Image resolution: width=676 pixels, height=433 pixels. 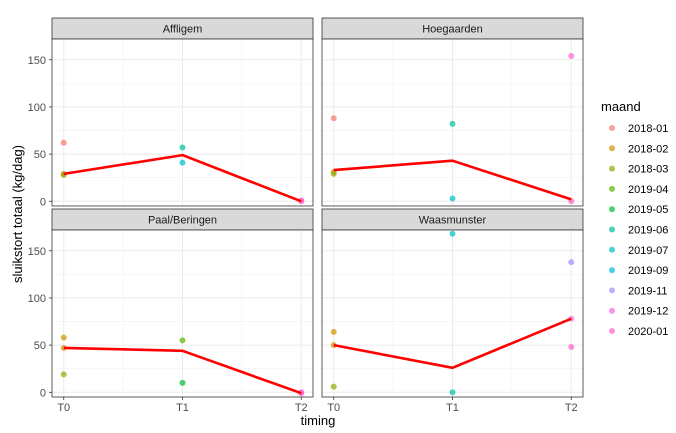 I want to click on legend-item-2020-01: 2020-01, so click(x=638, y=332).